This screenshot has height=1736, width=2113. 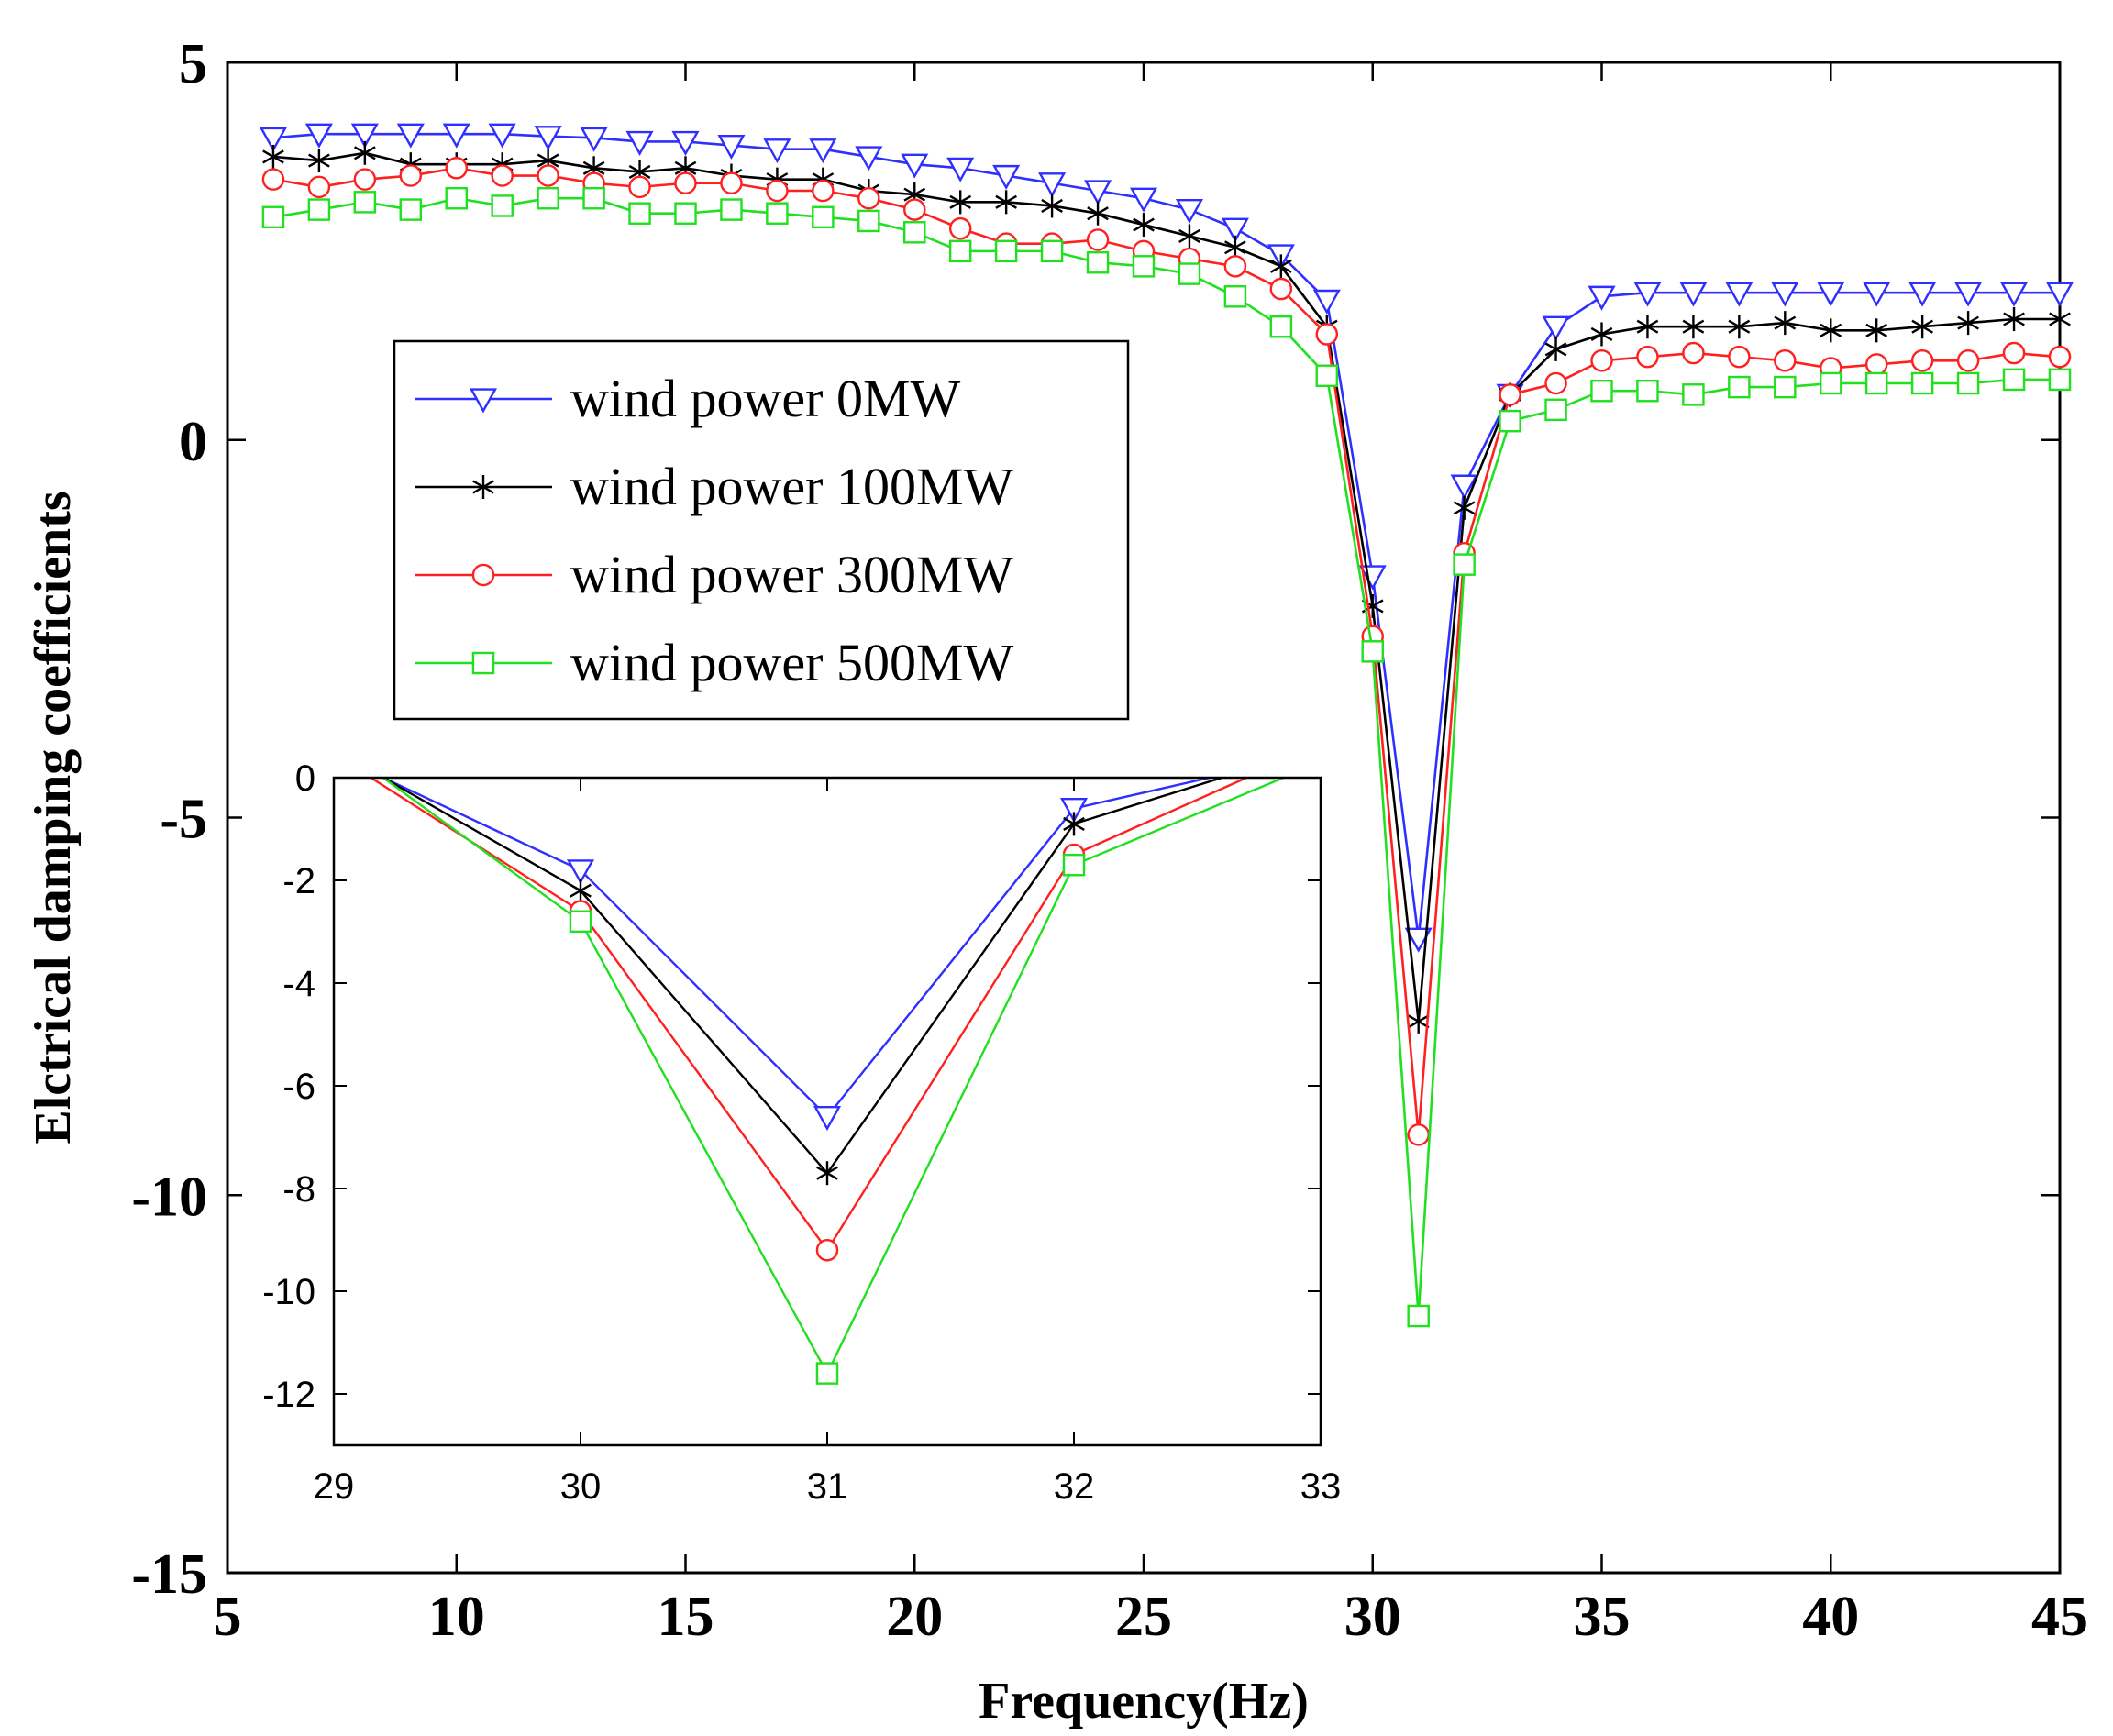 What do you see at coordinates (298, 1189) in the screenshot?
I see `inset-y-tick-label: -8` at bounding box center [298, 1189].